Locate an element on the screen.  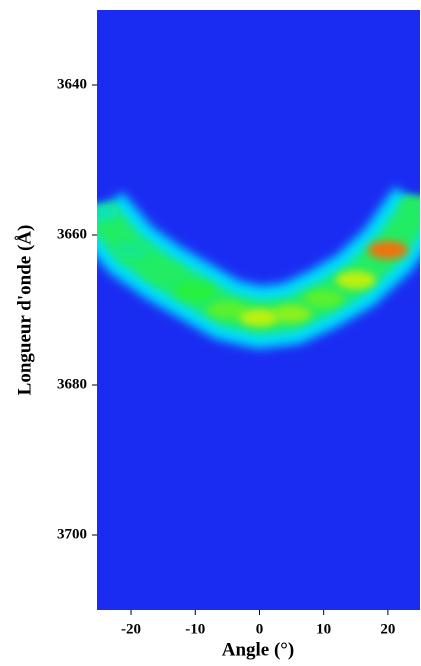
y-axis-label: Longueur d'onde (Å) is located at coordinates (24, 310).